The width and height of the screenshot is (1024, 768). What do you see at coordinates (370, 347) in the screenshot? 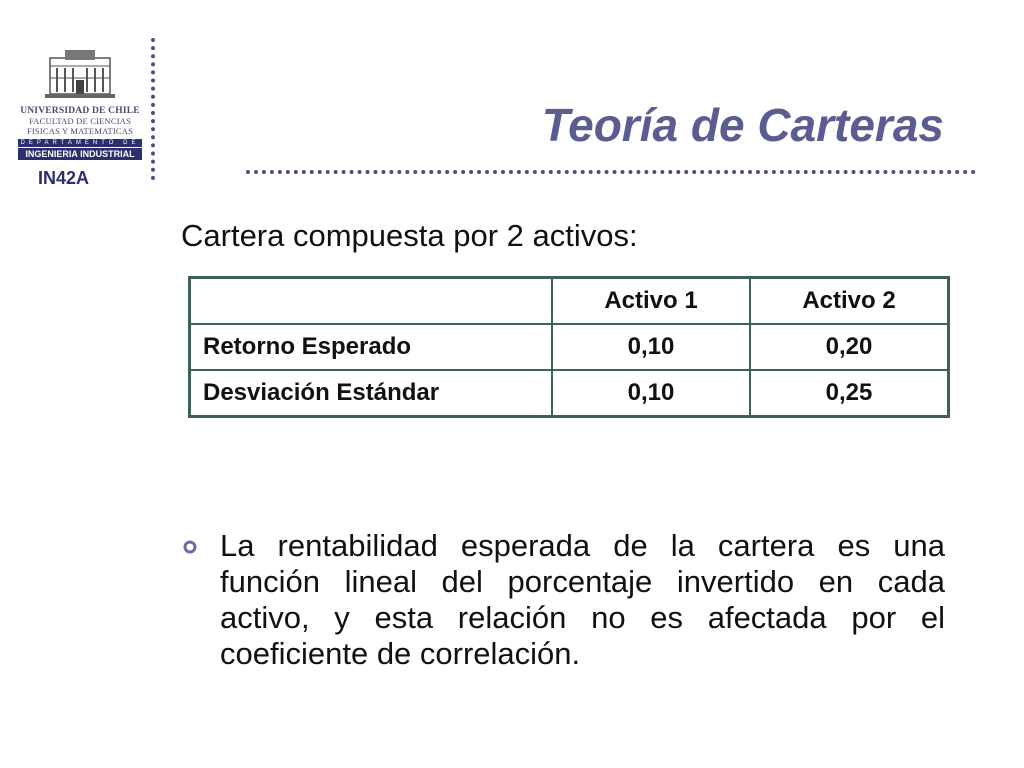
I see `row-label: Retorno Esperado` at bounding box center [370, 347].